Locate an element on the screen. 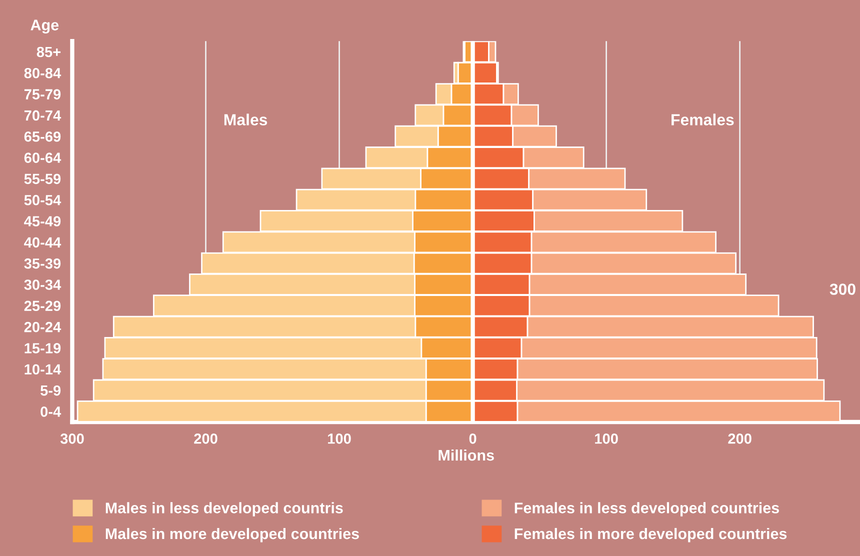 Image resolution: width=860 pixels, height=556 pixels. annotation: 300 is located at coordinates (843, 289).